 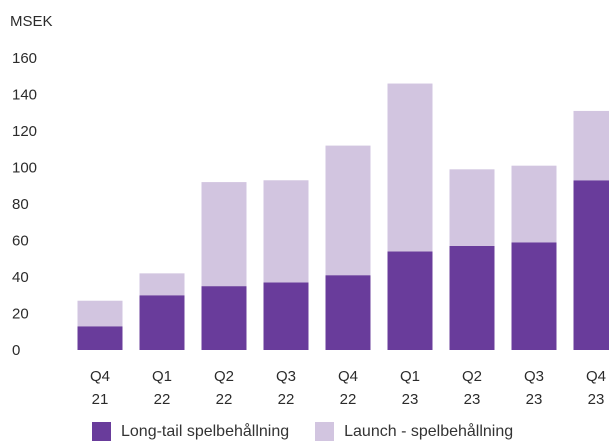 I want to click on y-tick-label: 160, so click(x=24, y=58).